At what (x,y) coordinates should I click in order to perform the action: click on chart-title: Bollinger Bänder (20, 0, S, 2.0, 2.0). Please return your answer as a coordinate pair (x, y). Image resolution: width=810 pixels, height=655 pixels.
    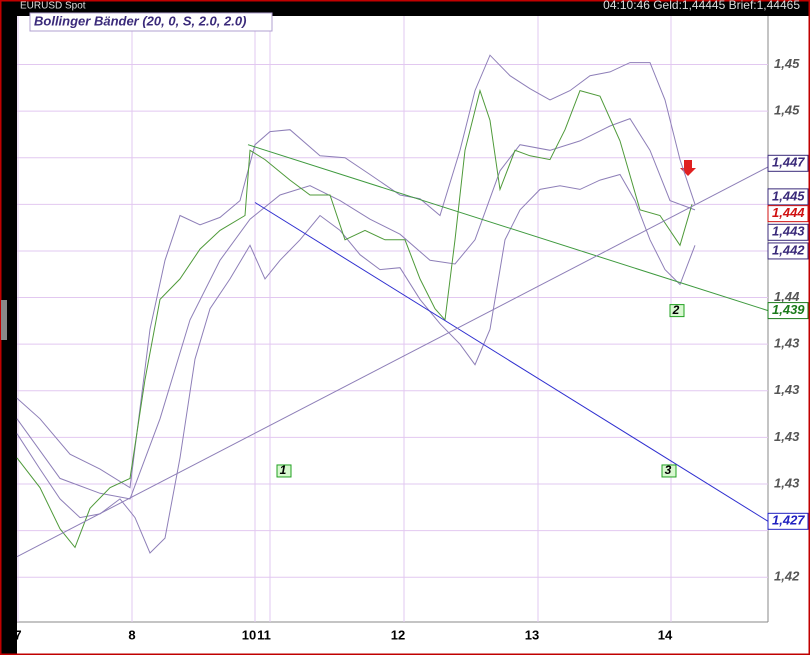
    Looking at the image, I should click on (140, 20).